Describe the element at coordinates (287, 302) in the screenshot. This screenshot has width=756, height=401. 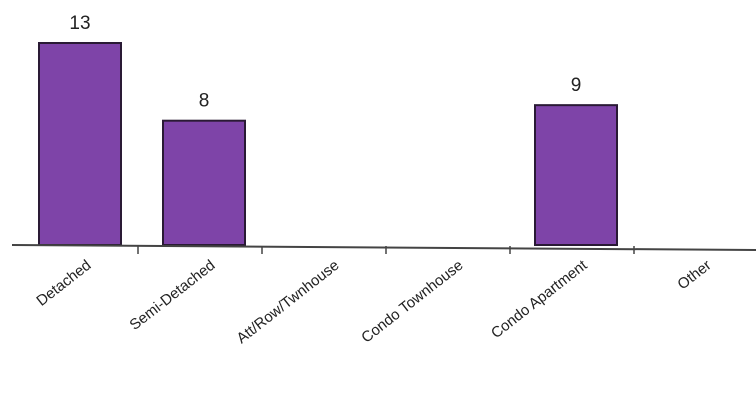
I see `x-tick-label-att-row-twnhouse: Att/Row/Twnhouse` at that location.